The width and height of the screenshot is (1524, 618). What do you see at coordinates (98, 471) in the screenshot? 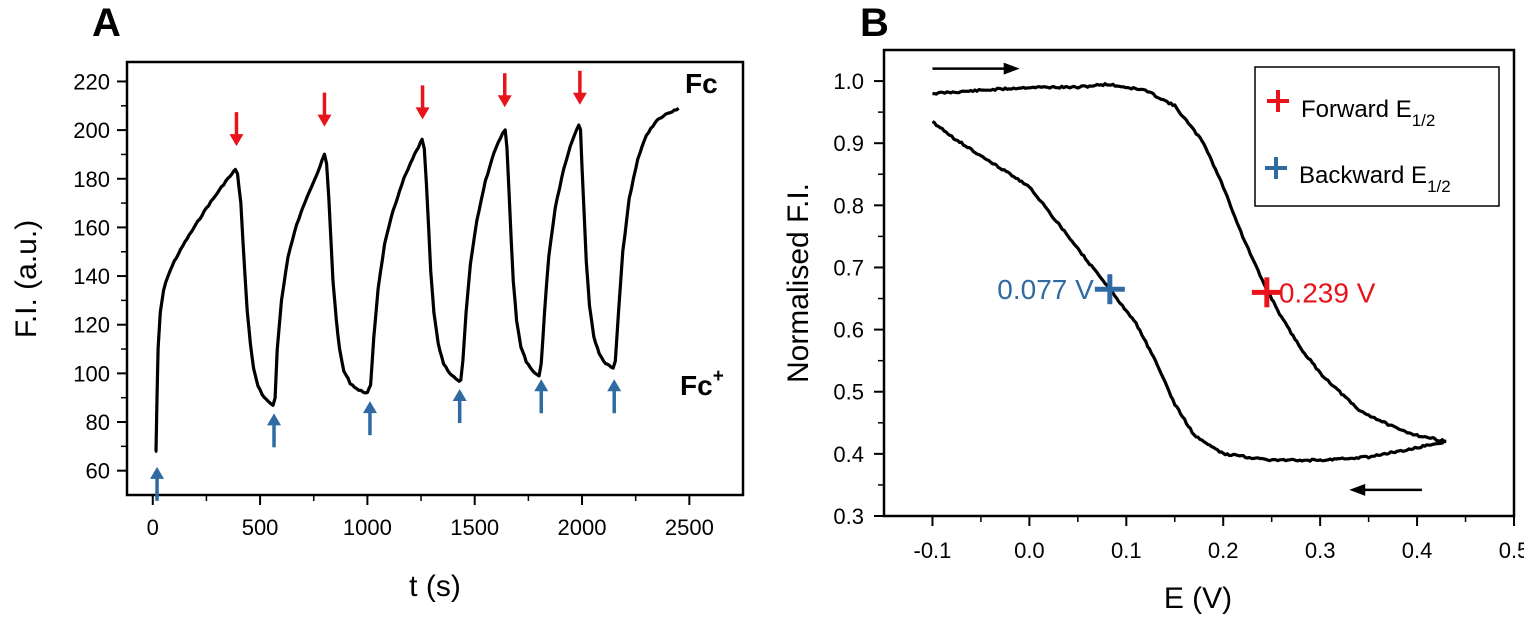
I see `panel-a-y-tick-label: 60` at bounding box center [98, 471].